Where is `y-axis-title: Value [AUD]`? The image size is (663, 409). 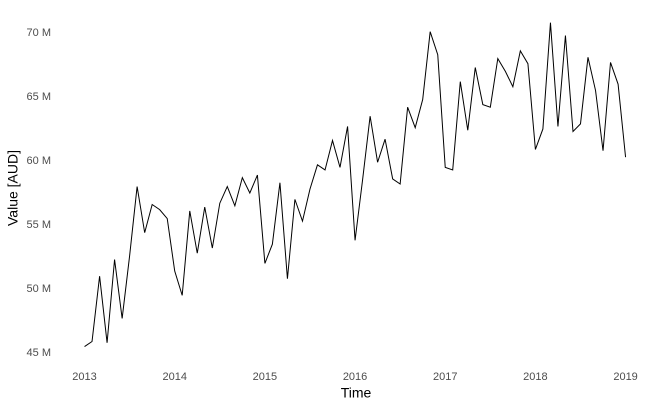
y-axis-title: Value [AUD] is located at coordinates (13, 188).